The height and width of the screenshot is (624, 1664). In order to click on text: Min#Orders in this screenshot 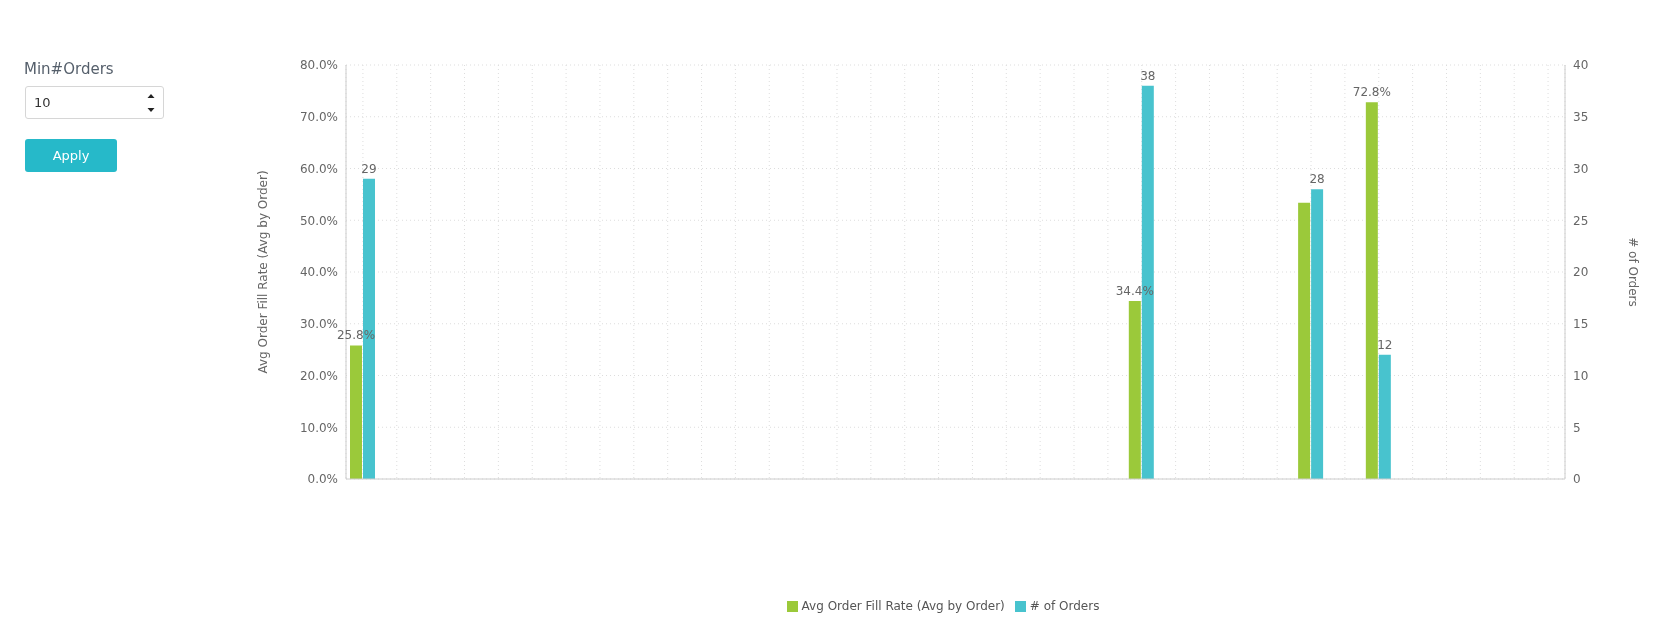, I will do `click(69, 69)`.